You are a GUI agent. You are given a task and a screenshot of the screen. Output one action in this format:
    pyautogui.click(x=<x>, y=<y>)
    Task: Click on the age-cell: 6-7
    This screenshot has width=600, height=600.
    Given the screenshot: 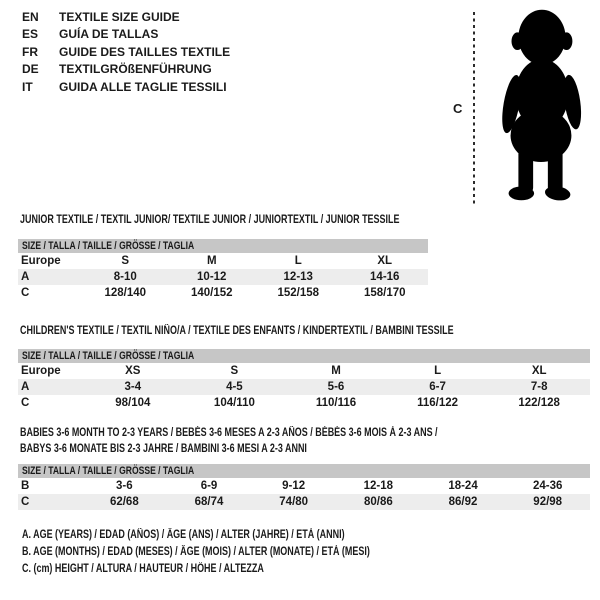 What is the action you would take?
    pyautogui.click(x=437, y=387)
    